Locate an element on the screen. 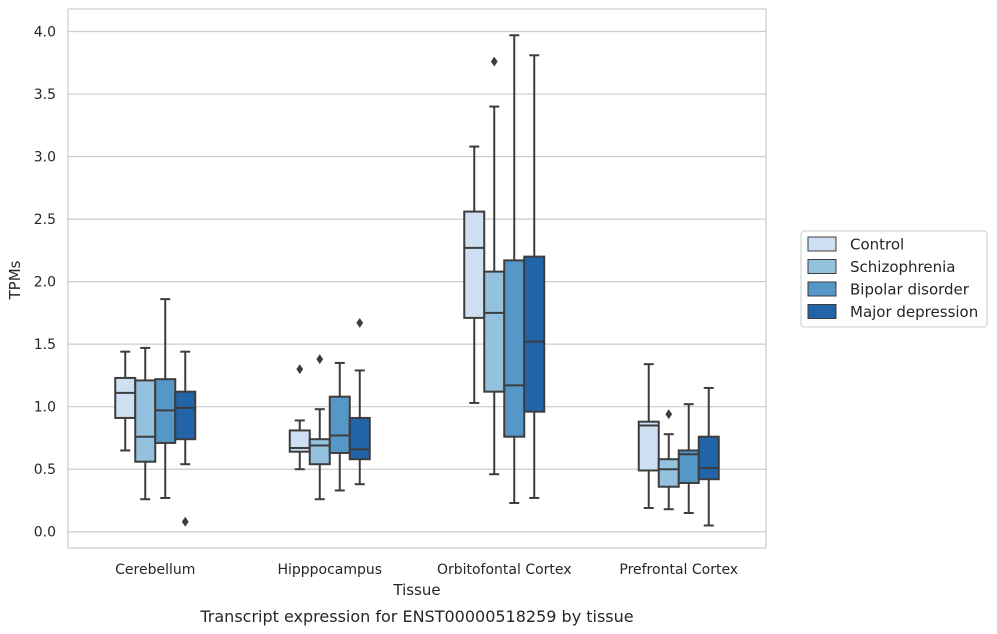 Image resolution: width=997 pixels, height=634 pixels. x-tick-label: Hipppocampus is located at coordinates (329, 570).